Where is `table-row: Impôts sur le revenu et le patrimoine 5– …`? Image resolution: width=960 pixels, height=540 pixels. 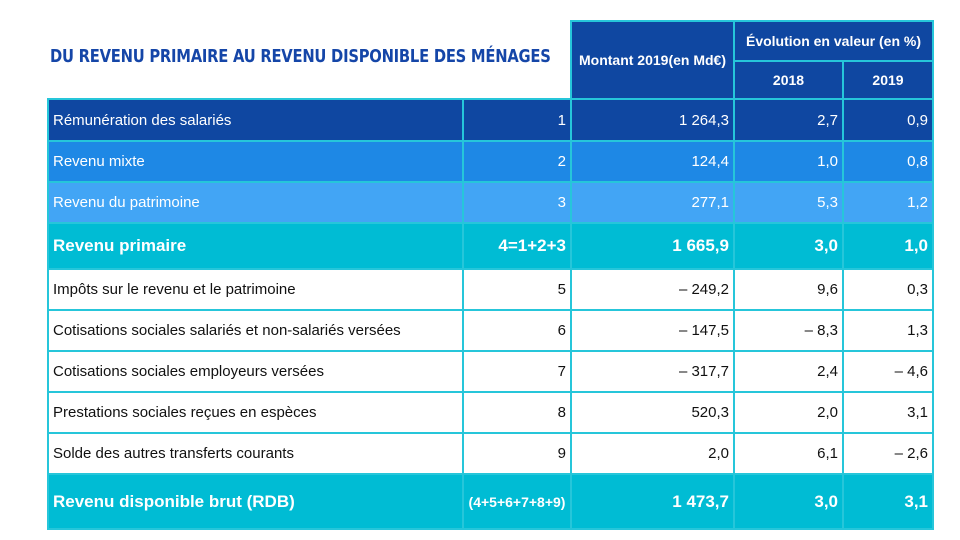 table-row: Impôts sur le revenu et le patrimoine 5– … is located at coordinates (490, 289).